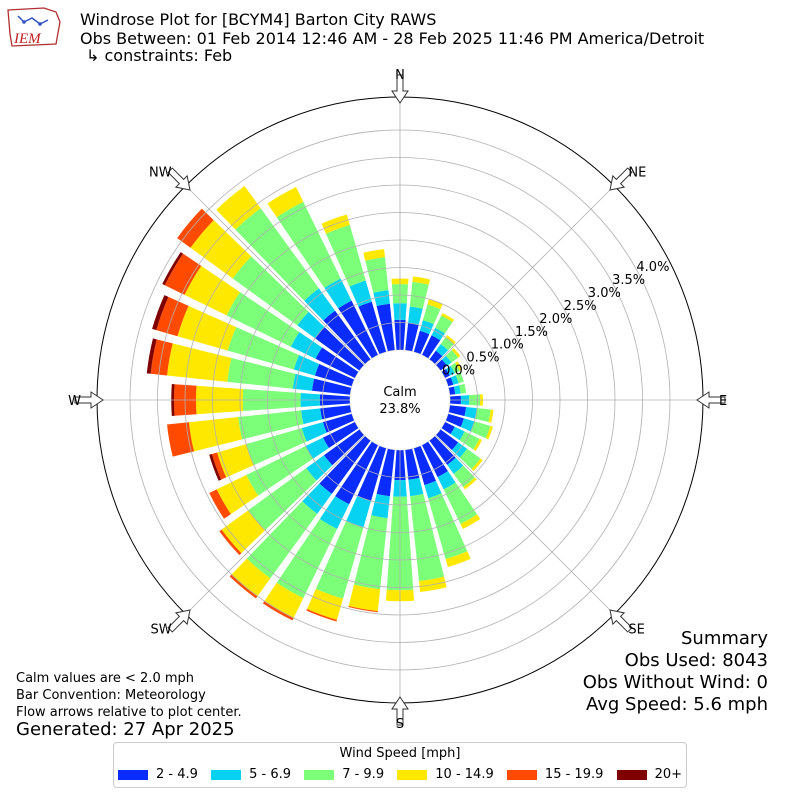 This screenshot has height=800, width=800. Describe the element at coordinates (554, 774) in the screenshot. I see `legend-item-4: 15 - 19.9` at that location.